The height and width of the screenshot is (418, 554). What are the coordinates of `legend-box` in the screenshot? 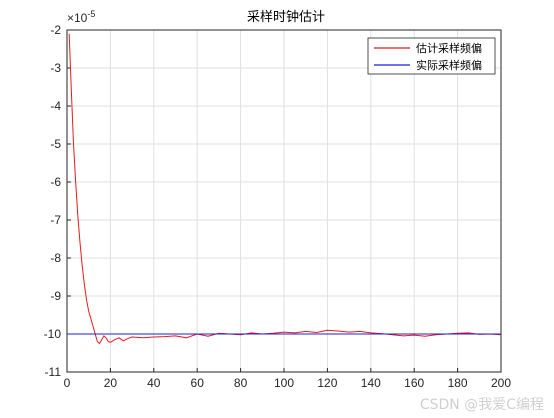 It's located at (431, 56).